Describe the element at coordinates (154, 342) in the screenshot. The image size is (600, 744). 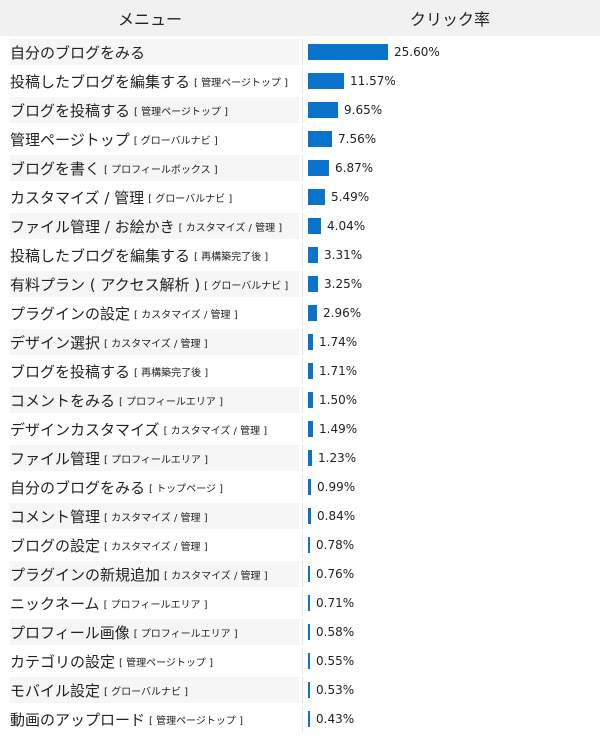
I see `menu-cell: デザイン選択[ カスタマイズ / 管理 ]` at that location.